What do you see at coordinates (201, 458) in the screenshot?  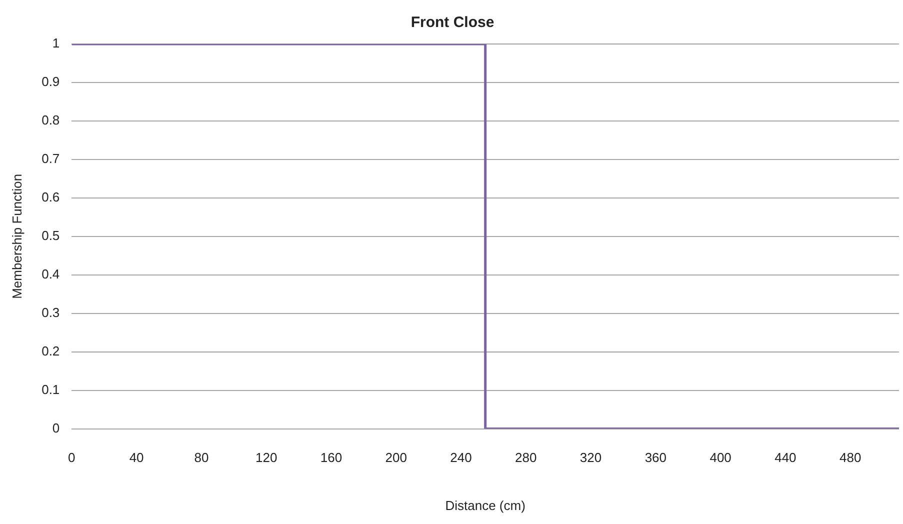 I see `x-tick-label: 80` at bounding box center [201, 458].